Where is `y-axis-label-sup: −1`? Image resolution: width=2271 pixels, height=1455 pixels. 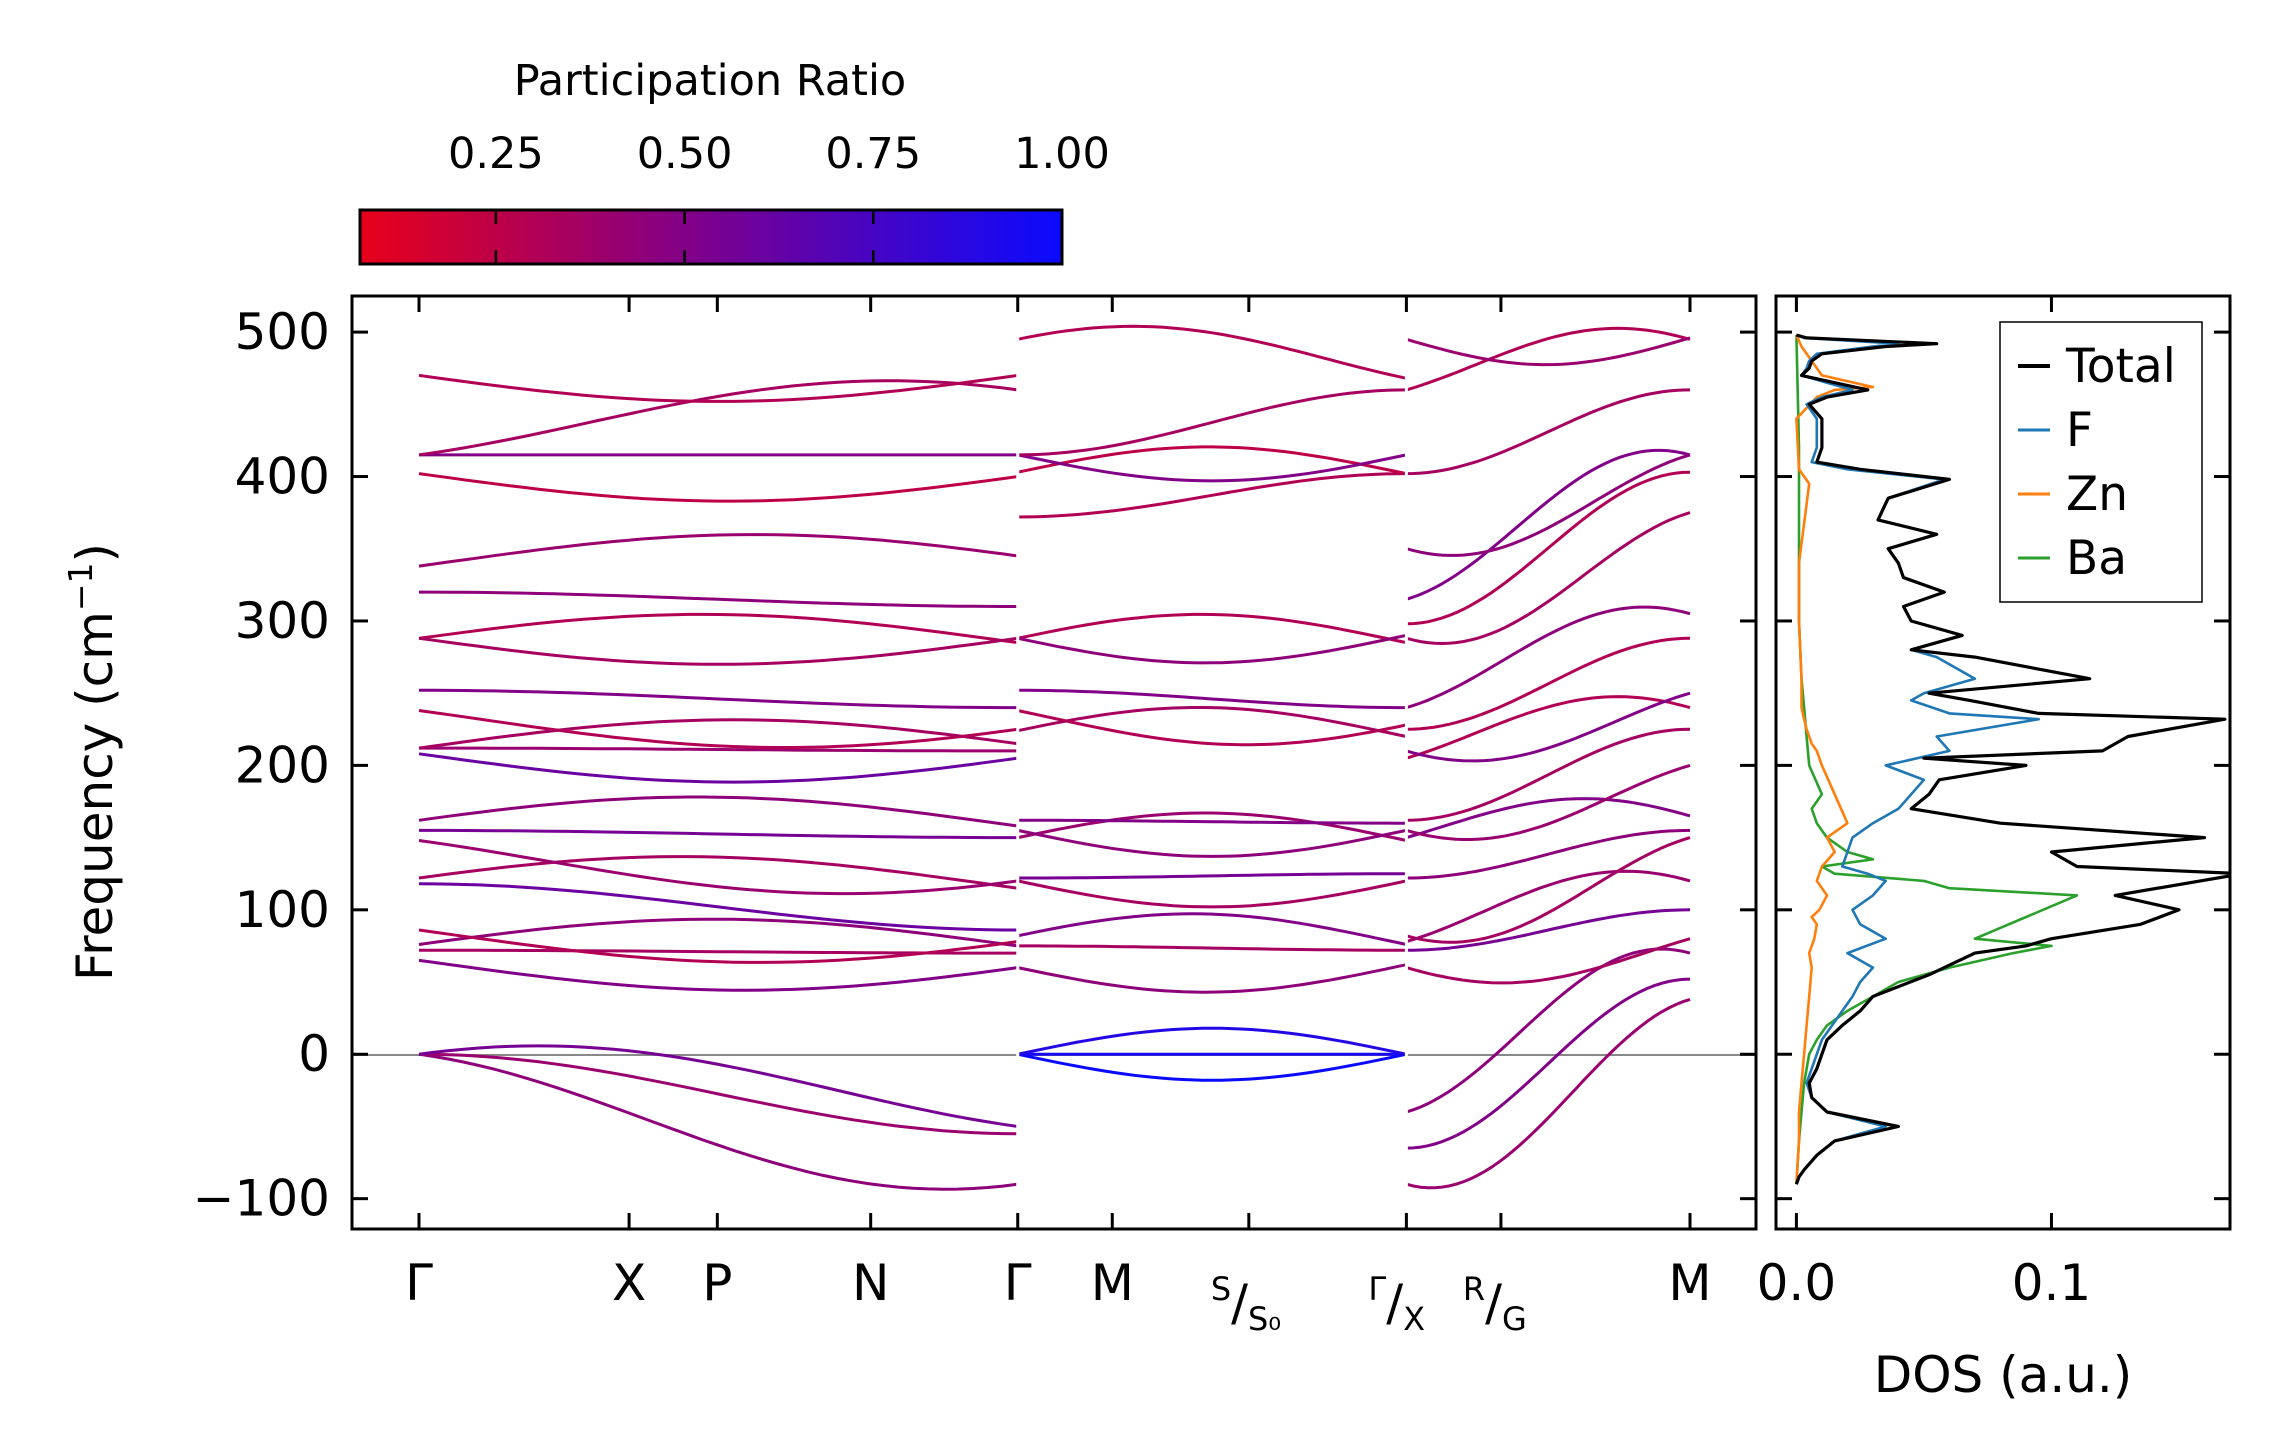
y-axis-label-sup: −1 is located at coordinates (80, 586).